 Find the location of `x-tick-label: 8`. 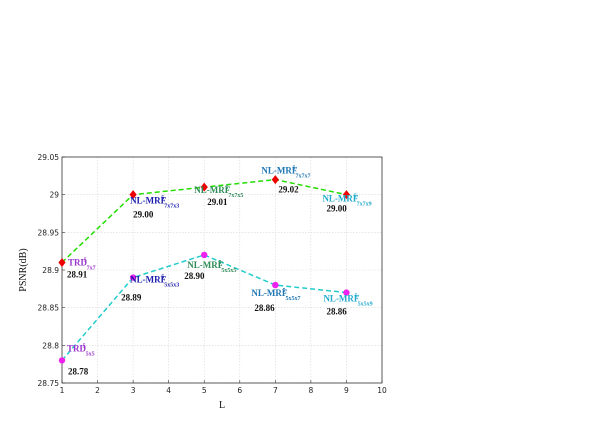

x-tick-label: 8 is located at coordinates (310, 390).